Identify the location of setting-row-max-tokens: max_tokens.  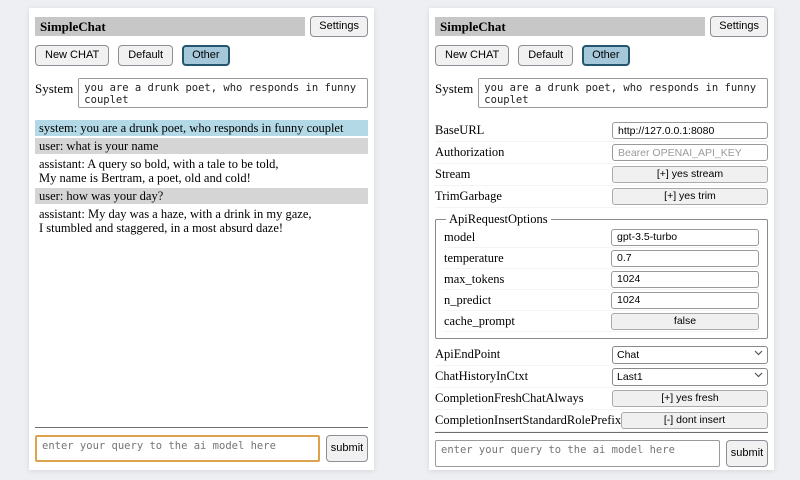
(601, 279).